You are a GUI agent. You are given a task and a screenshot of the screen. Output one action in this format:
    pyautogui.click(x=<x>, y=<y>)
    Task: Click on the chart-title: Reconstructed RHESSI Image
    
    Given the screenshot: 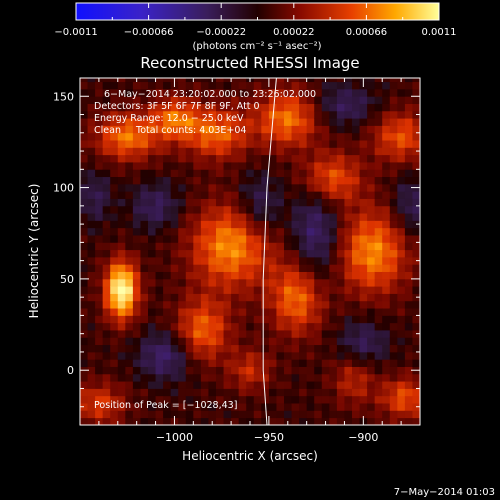 What is the action you would take?
    pyautogui.click(x=249, y=63)
    